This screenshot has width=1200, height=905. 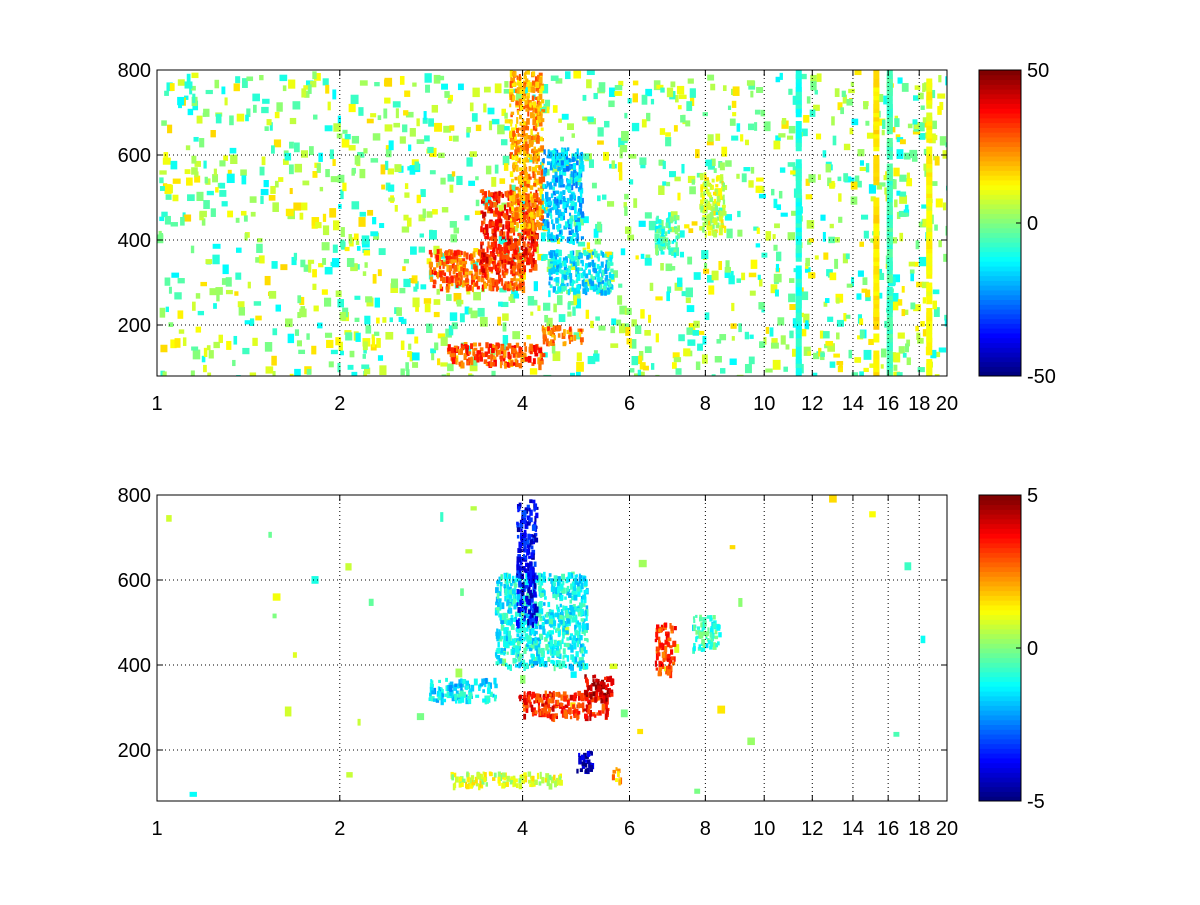 What do you see at coordinates (1041, 377) in the screenshot?
I see `colorbar-tick-label: -50` at bounding box center [1041, 377].